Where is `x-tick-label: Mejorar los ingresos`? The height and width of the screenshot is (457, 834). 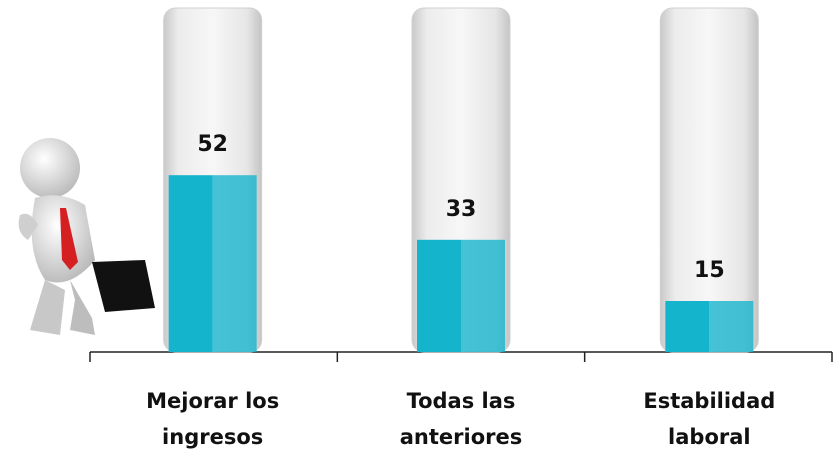
x-tick-label: Mejorar los ingresos is located at coordinates (213, 419).